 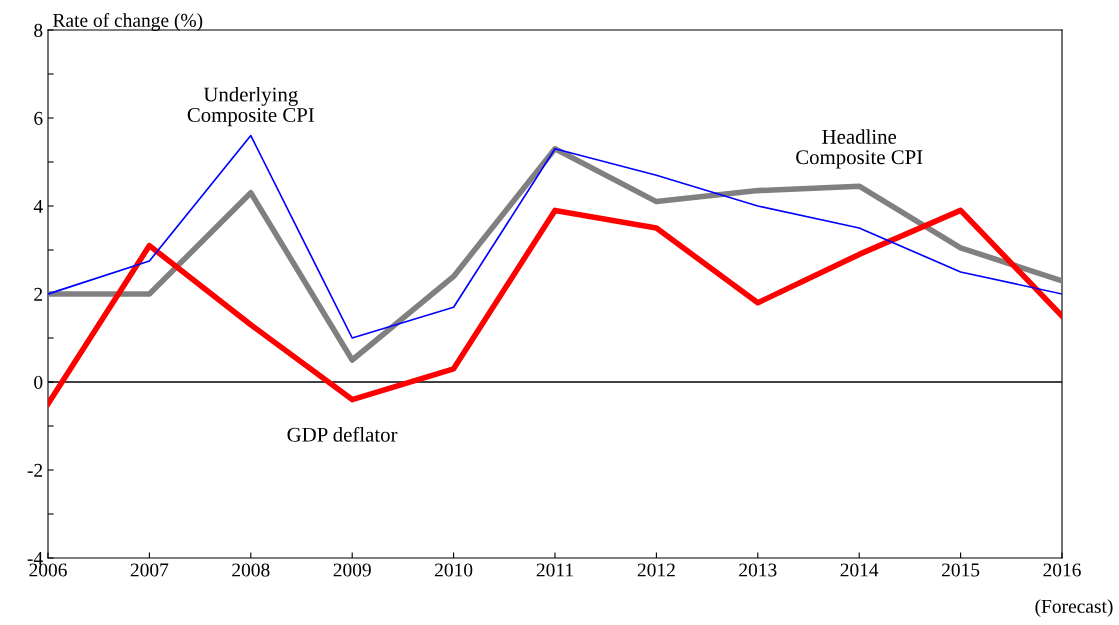 I want to click on text: (Forecast), so click(x=1074, y=608).